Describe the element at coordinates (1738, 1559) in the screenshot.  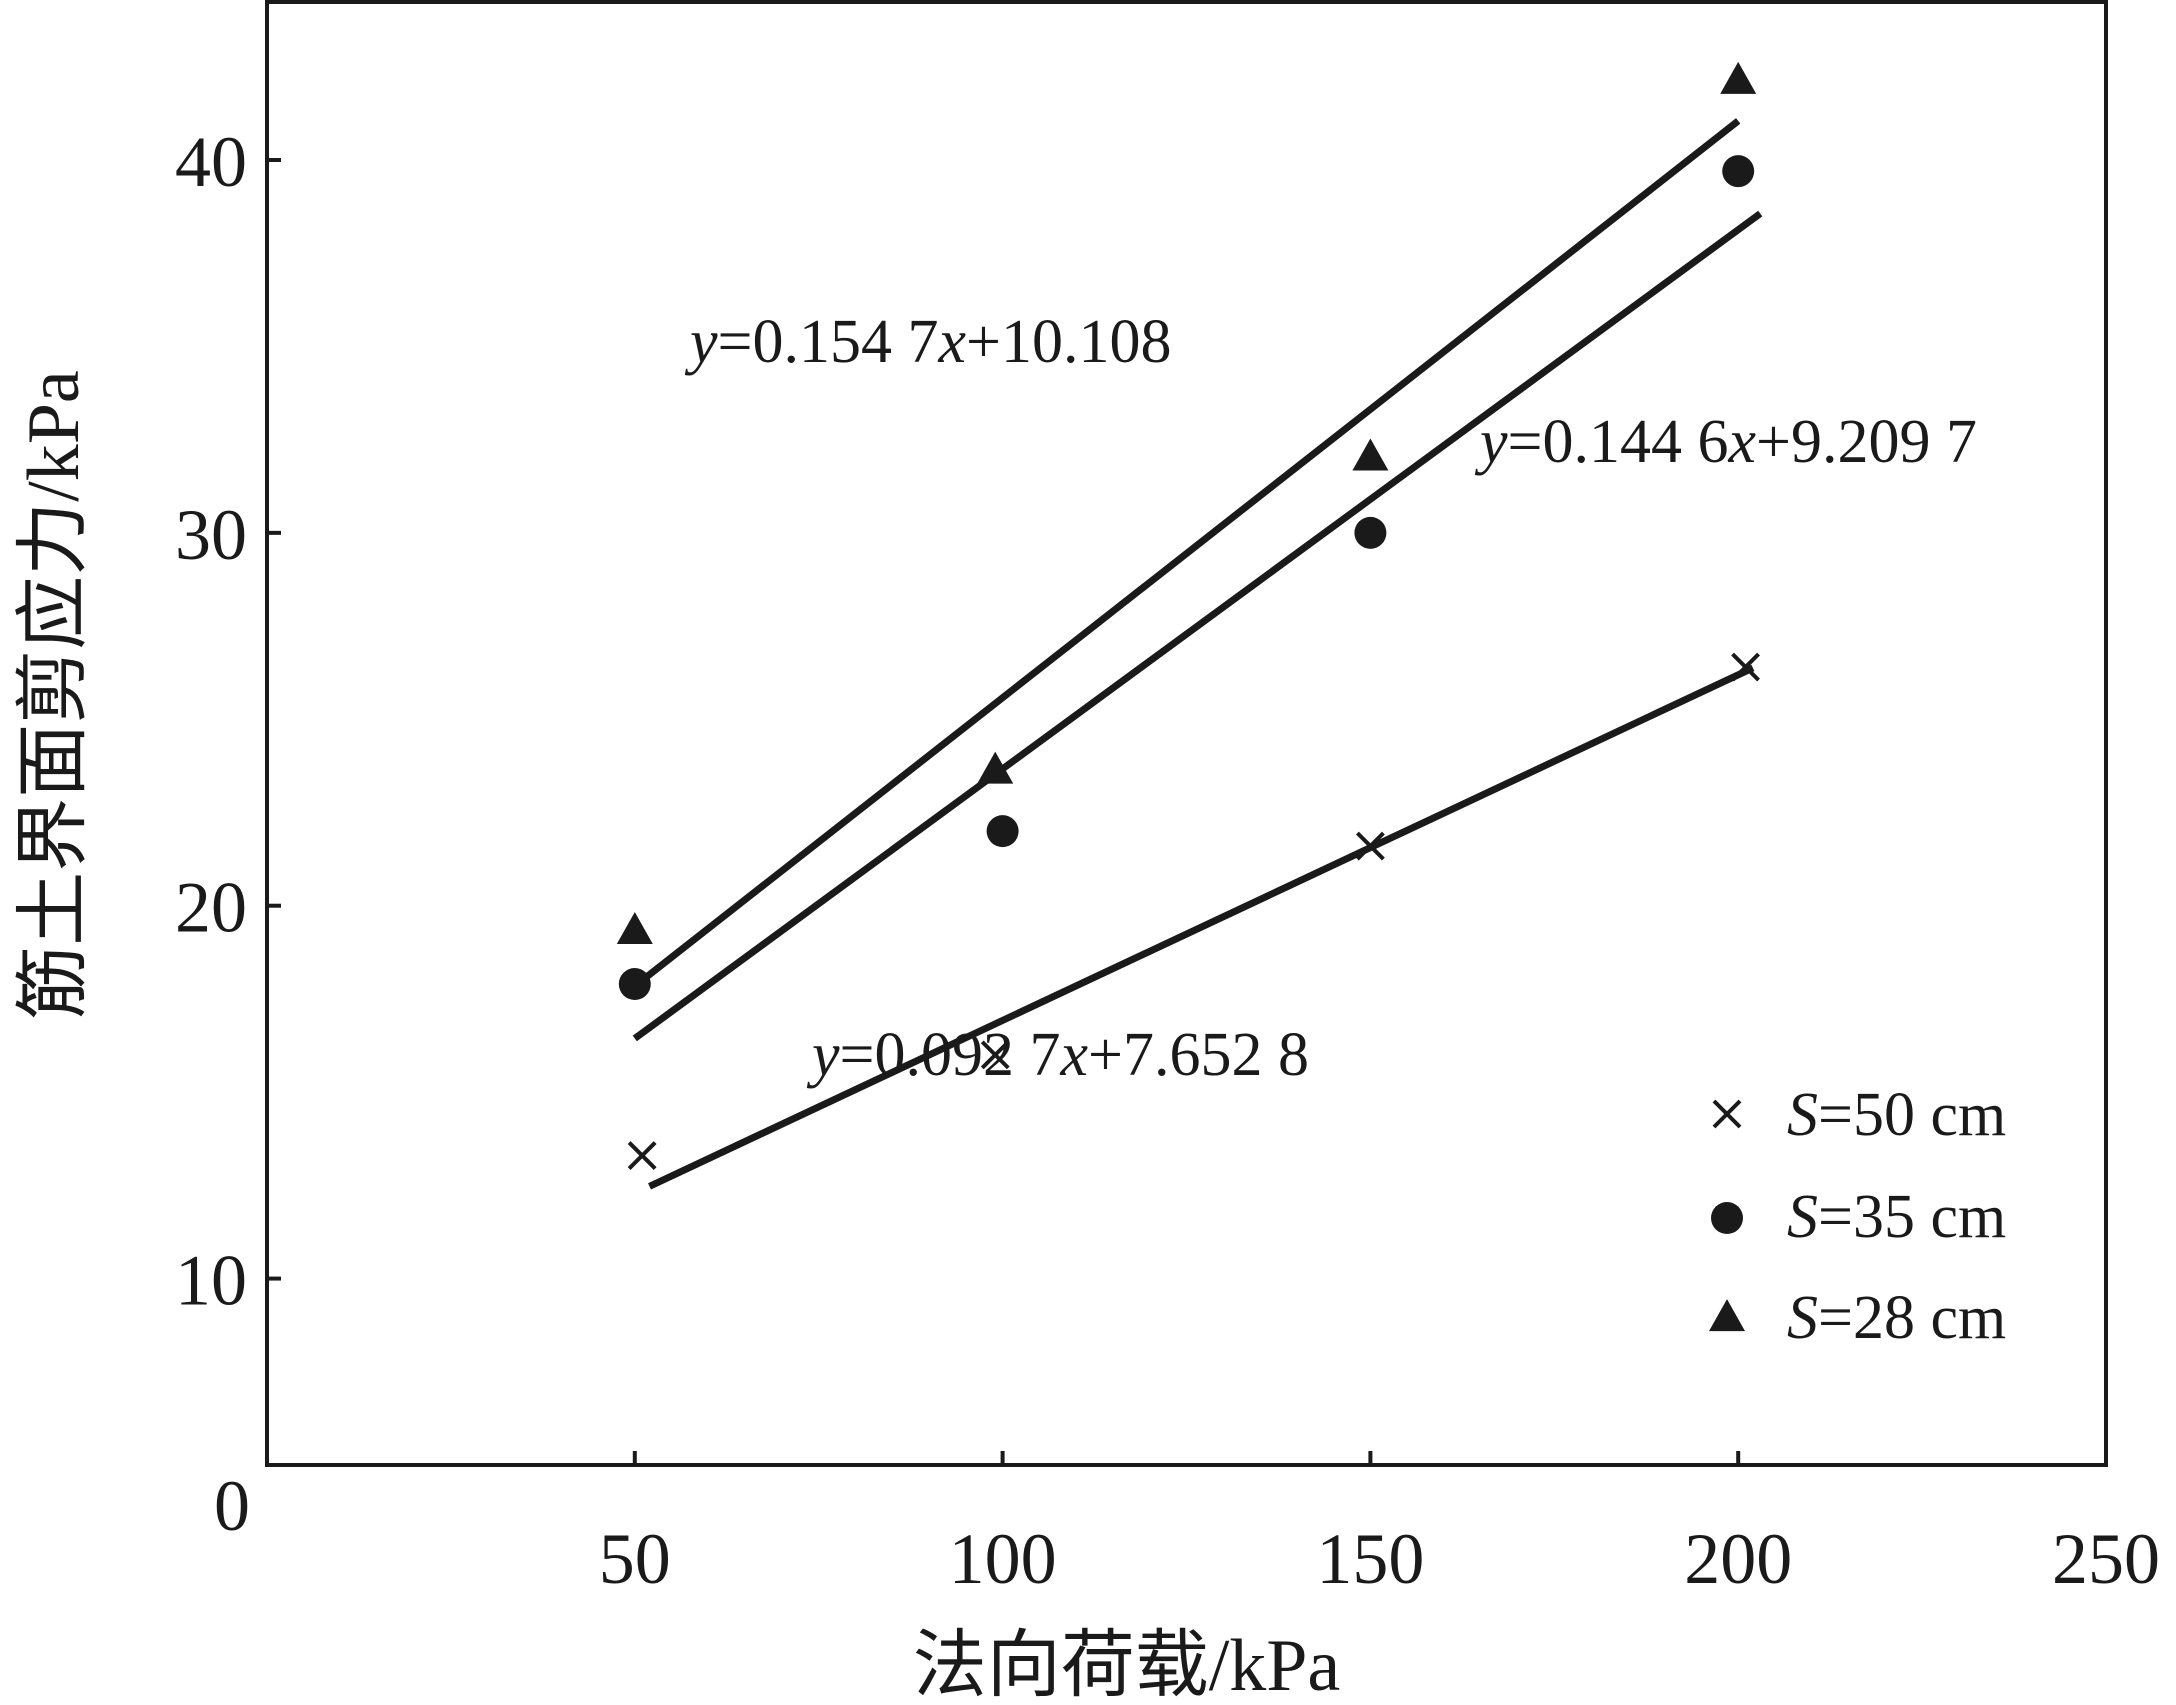
I see `x-tick-label: 200` at that location.